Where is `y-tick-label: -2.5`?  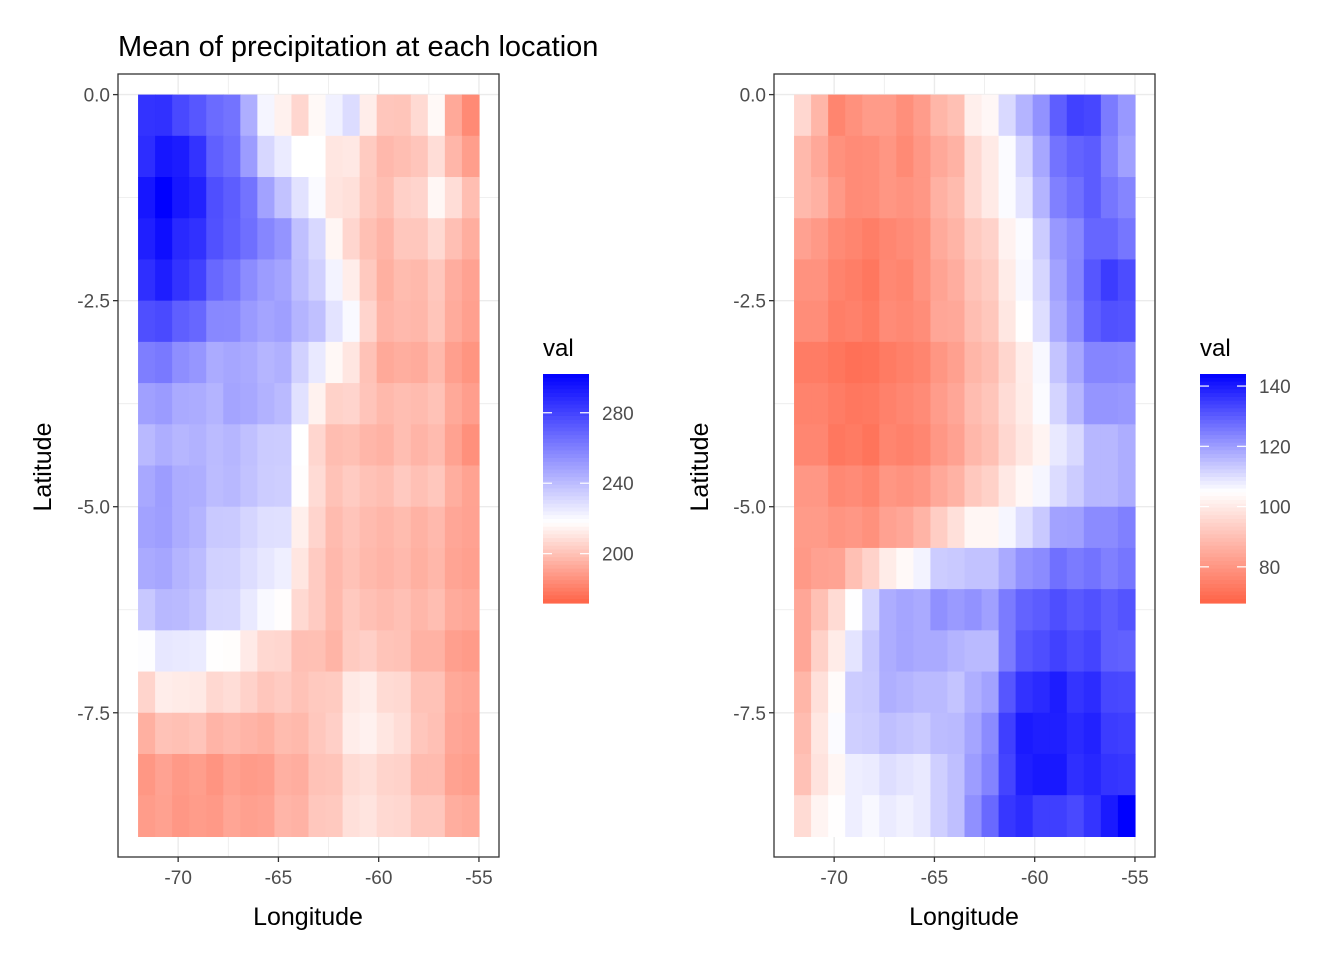
y-tick-label: -2.5 is located at coordinates (93, 302).